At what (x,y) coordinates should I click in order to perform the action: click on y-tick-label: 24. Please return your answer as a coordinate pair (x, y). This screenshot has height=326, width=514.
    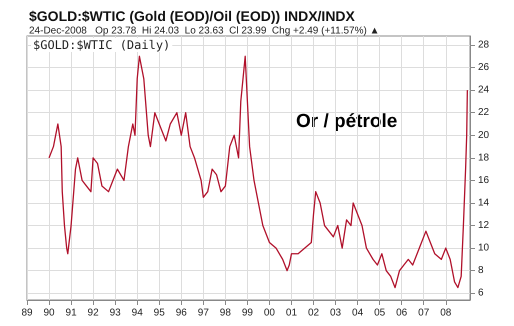
    Looking at the image, I should click on (484, 90).